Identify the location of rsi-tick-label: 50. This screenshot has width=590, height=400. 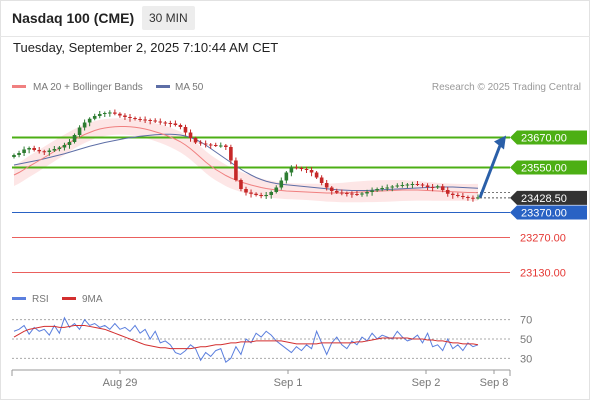
(526, 340).